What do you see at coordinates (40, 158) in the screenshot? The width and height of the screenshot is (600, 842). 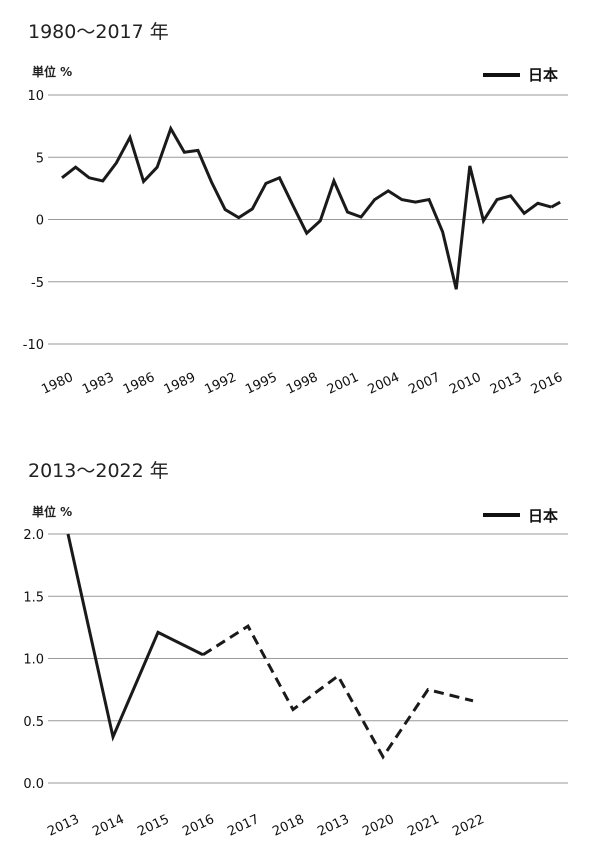 I see `y-tick-label: 5` at bounding box center [40, 158].